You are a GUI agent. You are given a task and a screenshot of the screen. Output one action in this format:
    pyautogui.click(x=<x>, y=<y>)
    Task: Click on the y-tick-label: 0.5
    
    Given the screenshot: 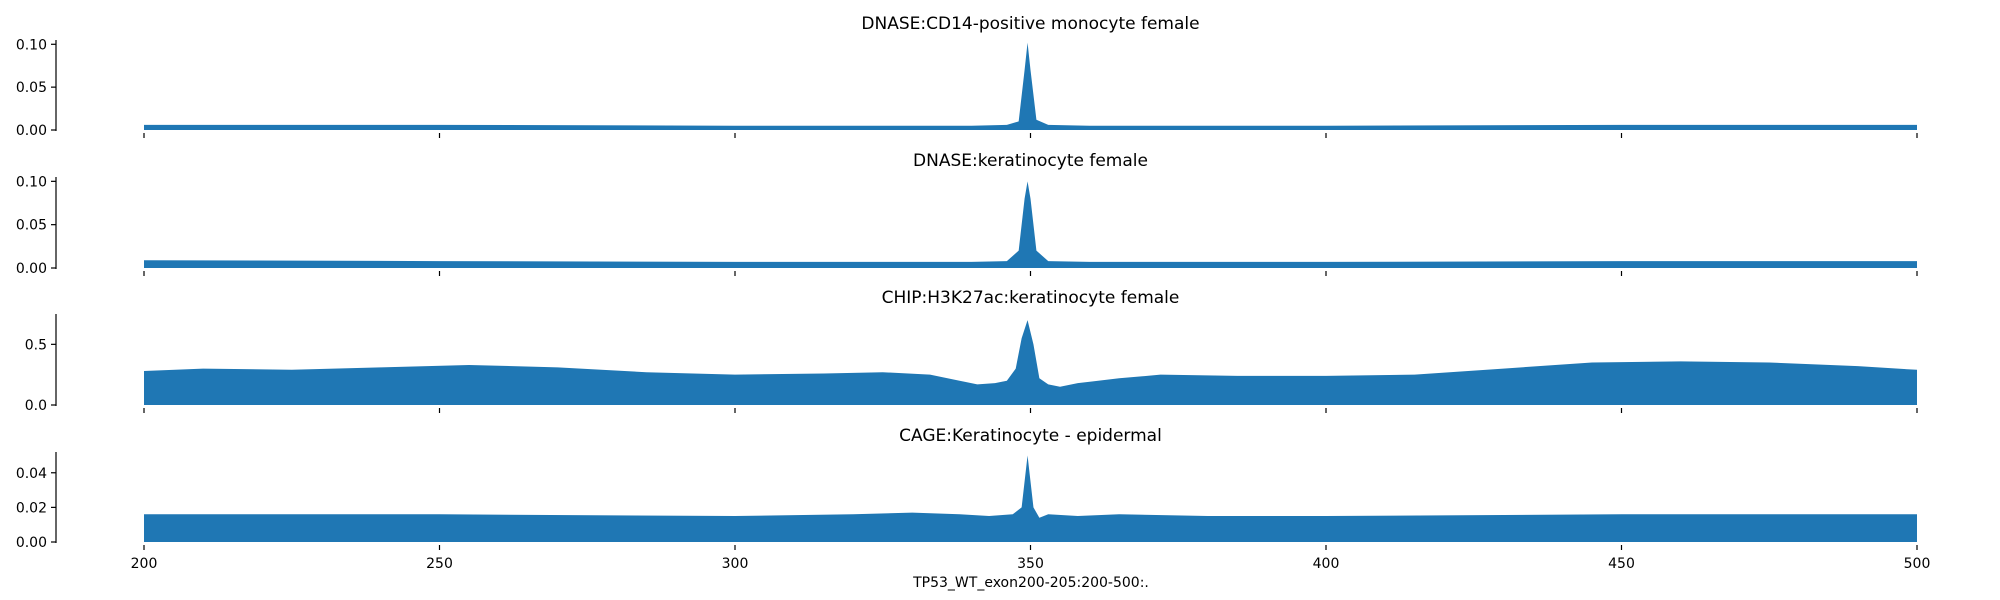 What is the action you would take?
    pyautogui.click(x=36, y=345)
    